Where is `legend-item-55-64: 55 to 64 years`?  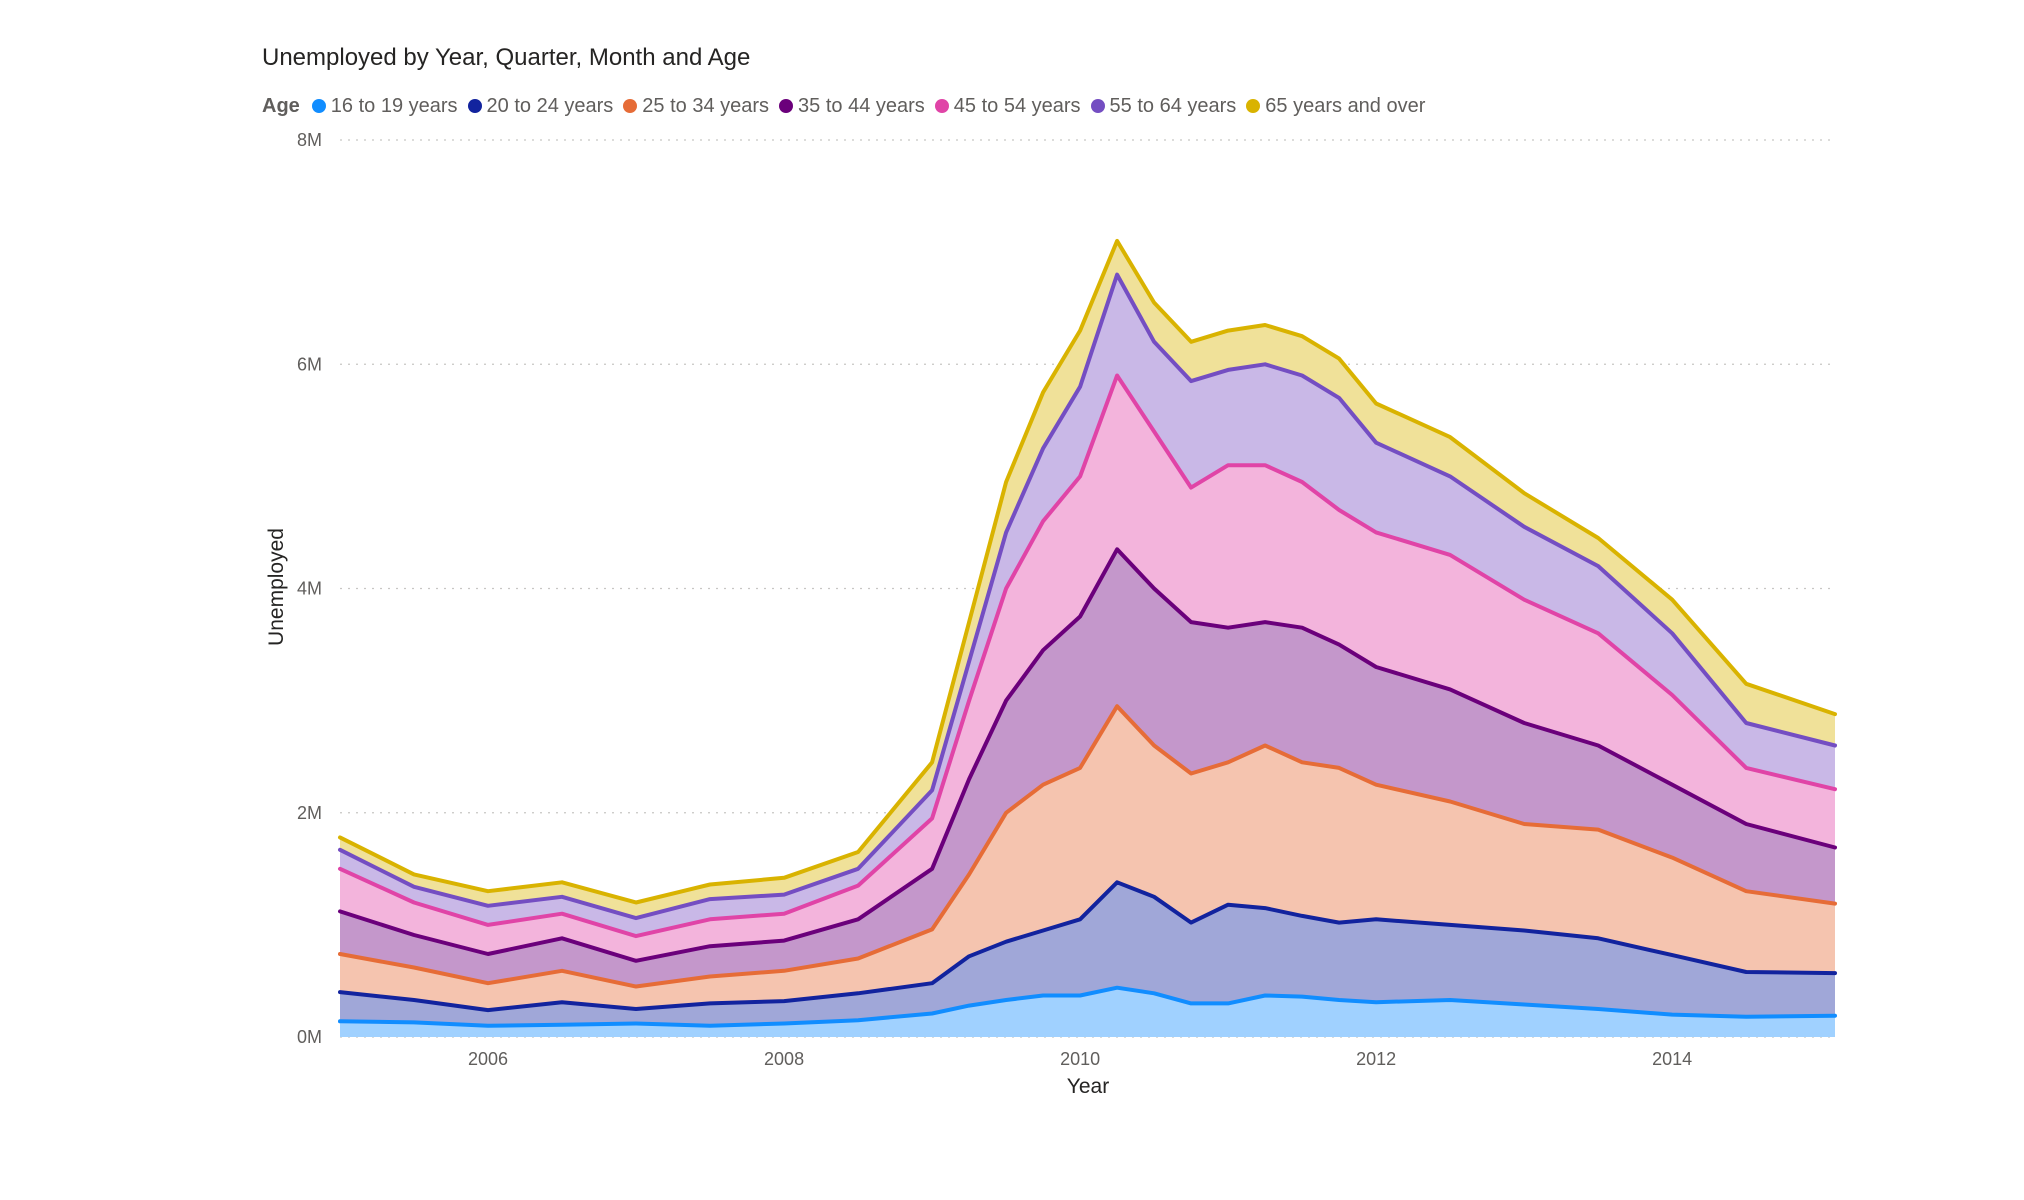 legend-item-55-64: 55 to 64 years is located at coordinates (1163, 106).